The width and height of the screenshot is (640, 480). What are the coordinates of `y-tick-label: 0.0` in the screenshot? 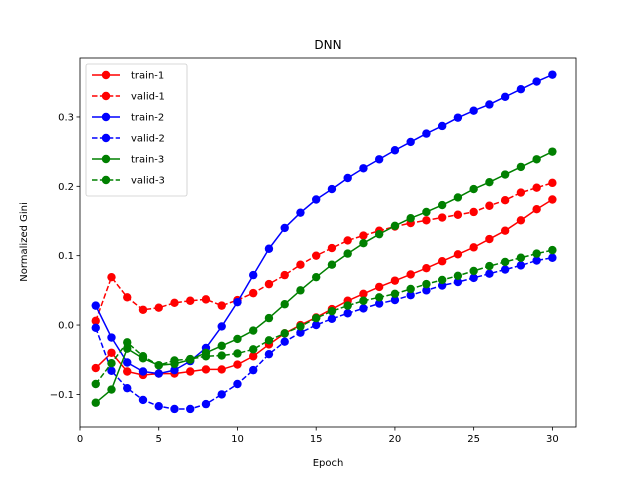 It's located at (66, 326).